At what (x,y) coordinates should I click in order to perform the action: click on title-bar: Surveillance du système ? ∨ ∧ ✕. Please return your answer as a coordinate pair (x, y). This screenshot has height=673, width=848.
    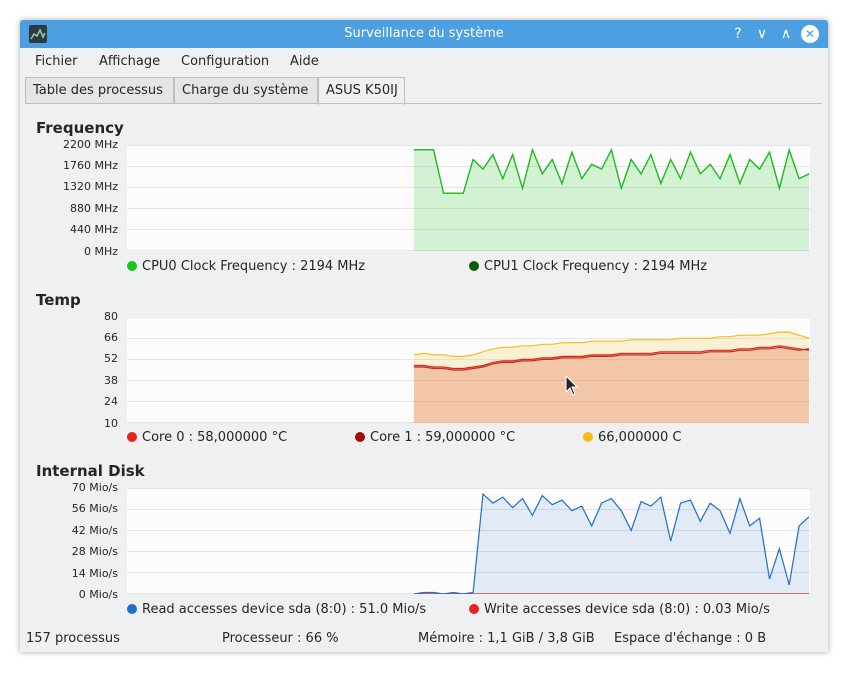
    Looking at the image, I should click on (424, 34).